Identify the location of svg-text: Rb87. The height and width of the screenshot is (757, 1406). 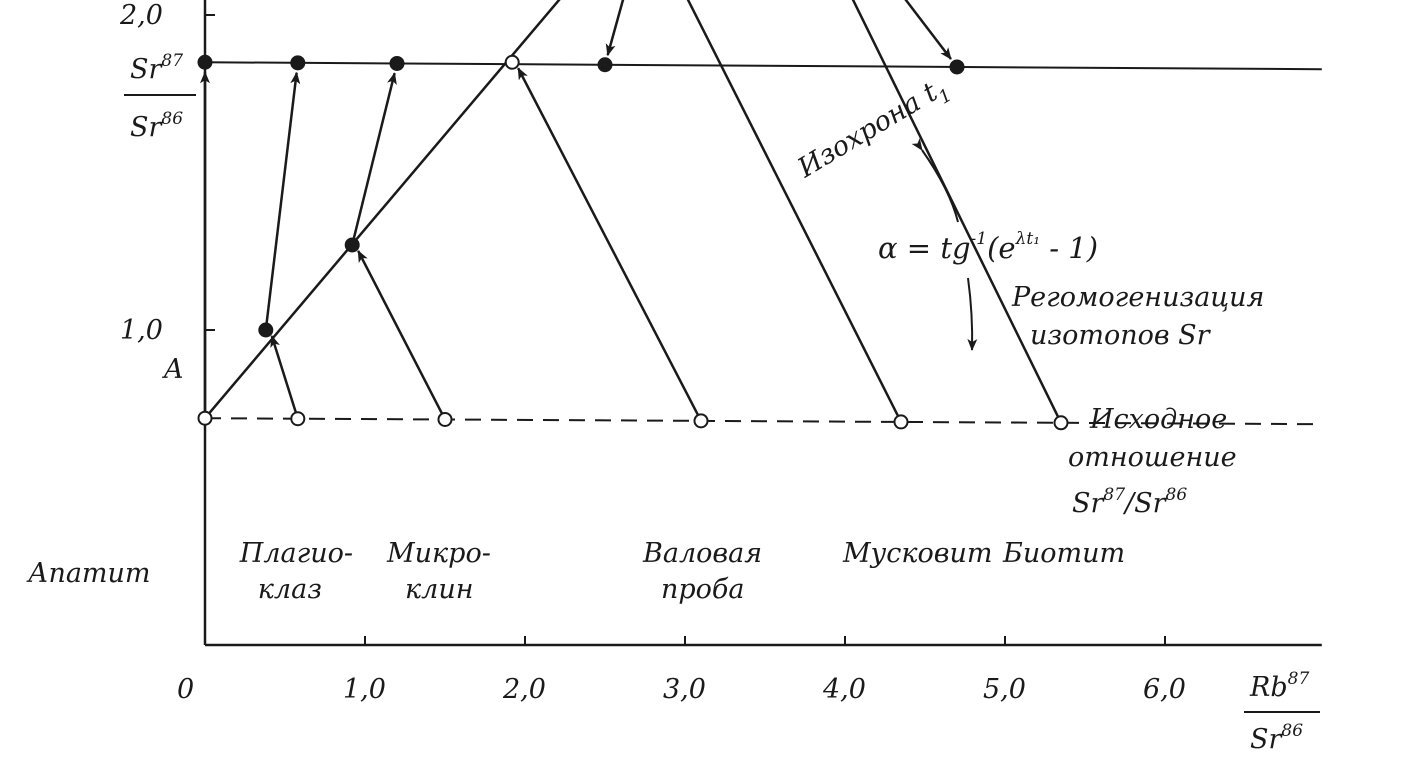
(1279, 686).